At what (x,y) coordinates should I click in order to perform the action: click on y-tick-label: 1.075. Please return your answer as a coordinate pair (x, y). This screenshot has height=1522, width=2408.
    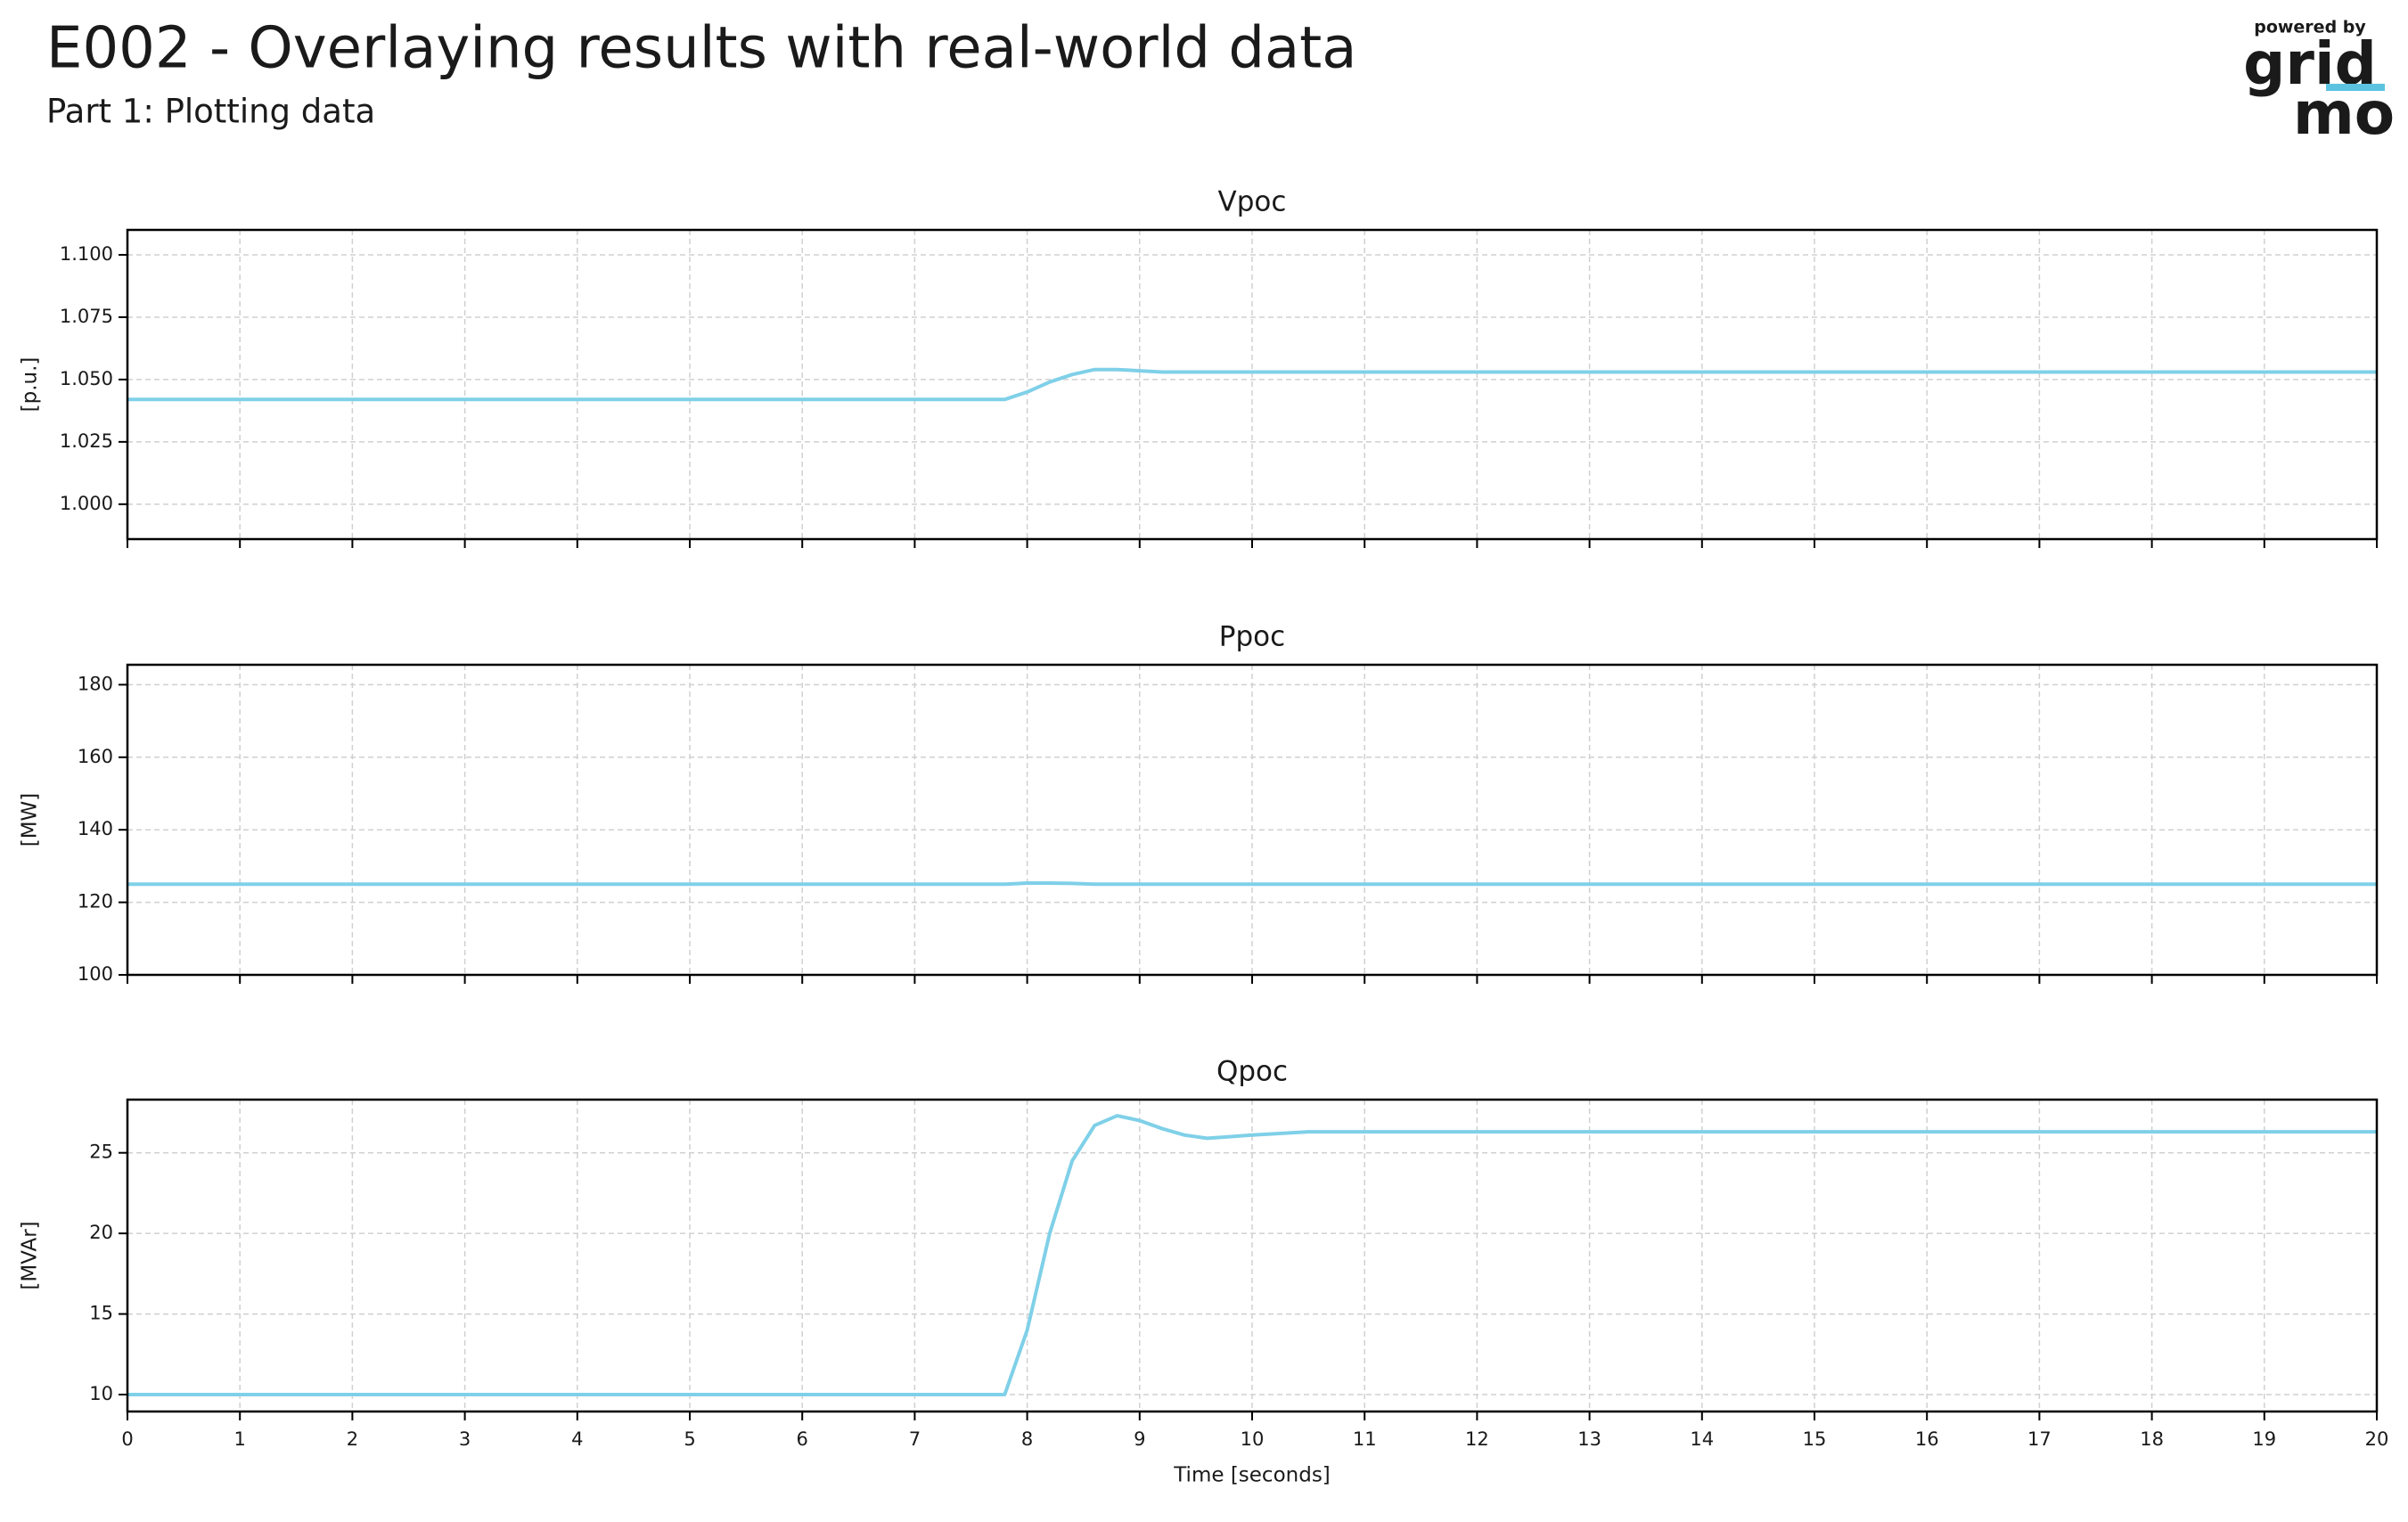
    Looking at the image, I should click on (86, 316).